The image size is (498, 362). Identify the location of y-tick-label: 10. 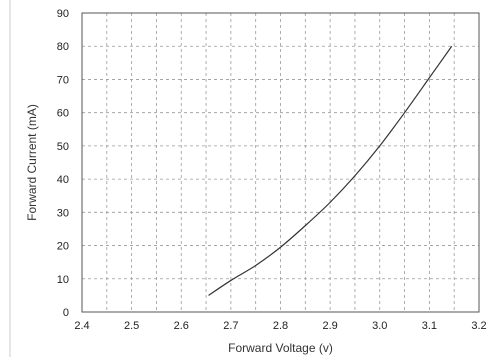
(63, 280).